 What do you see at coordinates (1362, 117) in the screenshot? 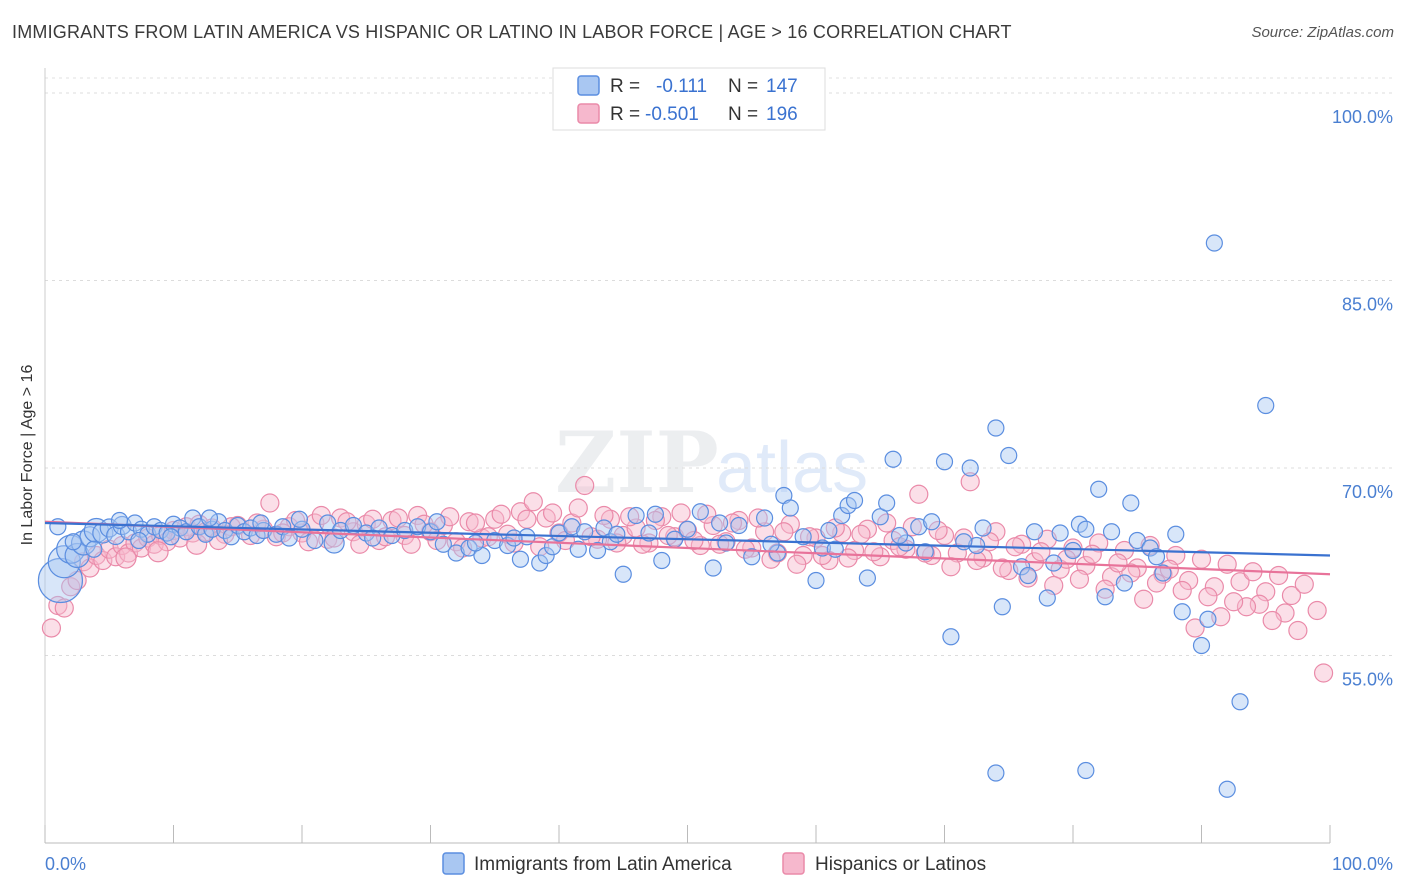
I see `y-tick-label-3: 100.0%` at bounding box center [1362, 117].